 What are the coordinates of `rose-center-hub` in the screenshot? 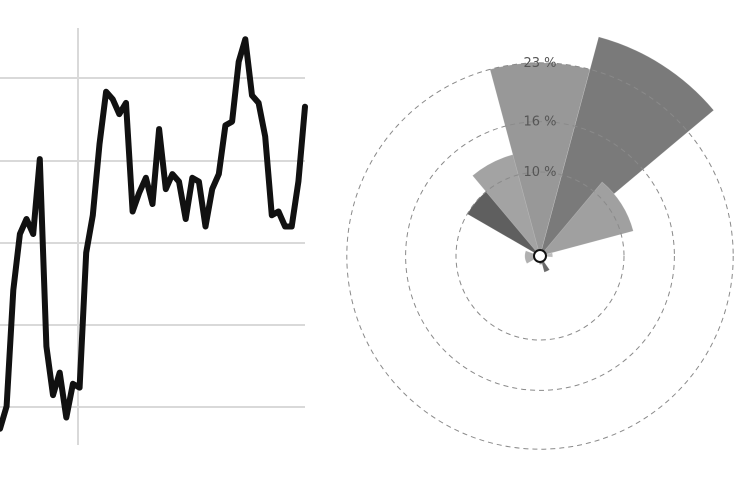 It's located at (540, 256).